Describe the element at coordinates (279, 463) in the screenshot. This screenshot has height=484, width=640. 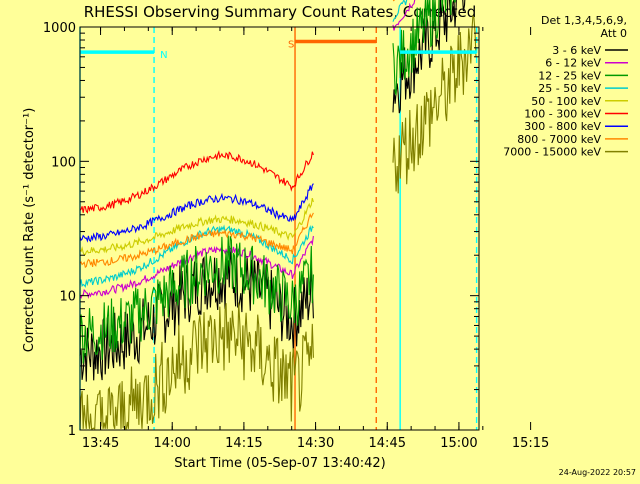
I see `x-axis-label: Start Time (05-Sep-07 13:40:42)` at that location.